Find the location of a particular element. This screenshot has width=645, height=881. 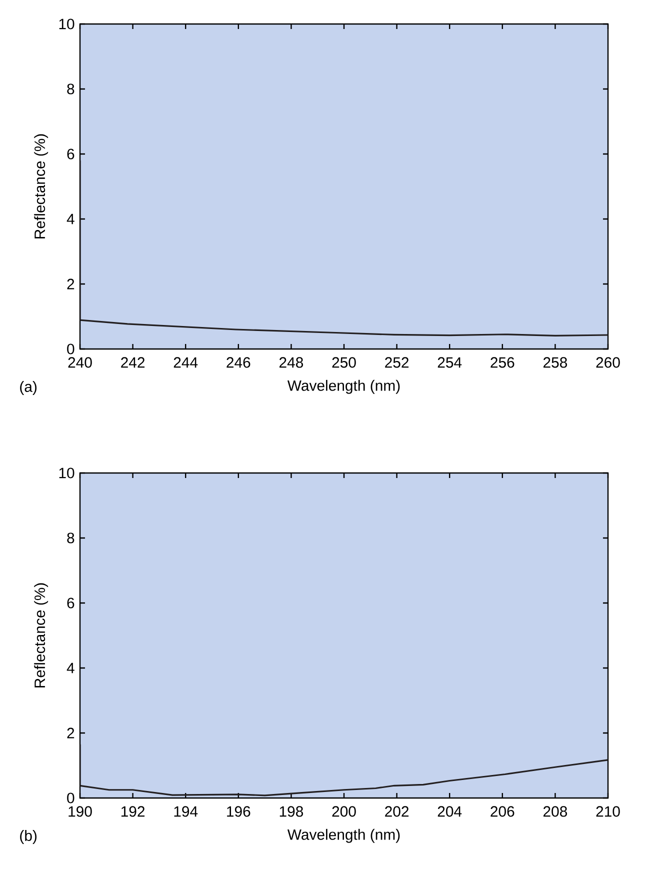

x-tick-label: 250 is located at coordinates (344, 362).